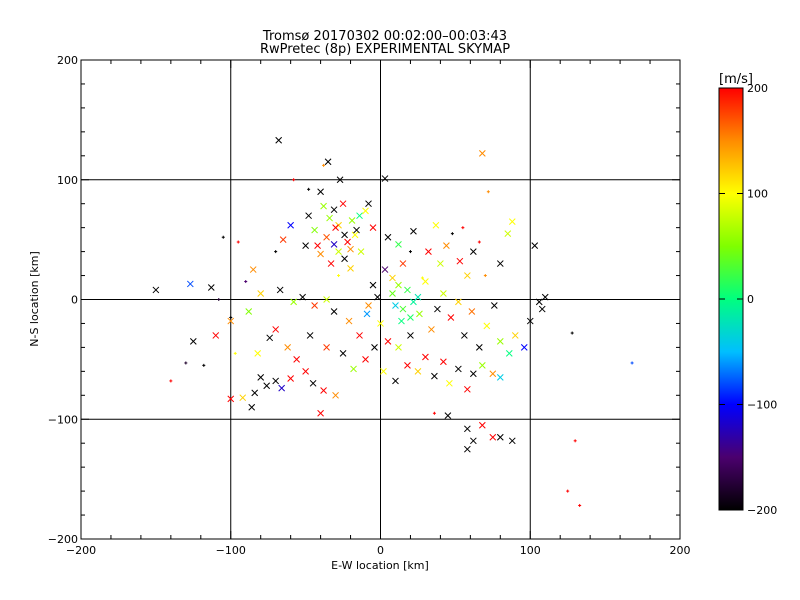 The image size is (800, 600). I want to click on y-tick-label: −200, so click(63, 539).